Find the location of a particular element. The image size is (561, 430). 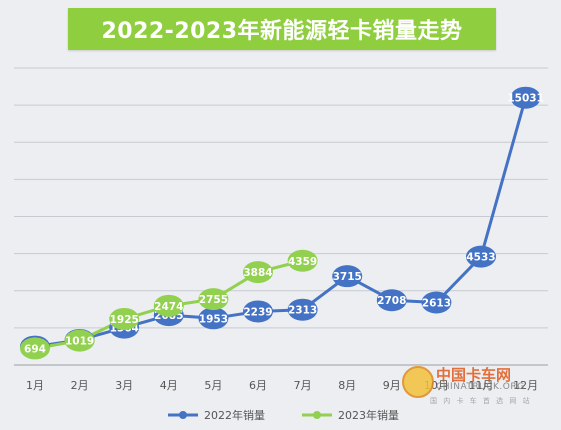

data-label: 4359 is located at coordinates (302, 262).